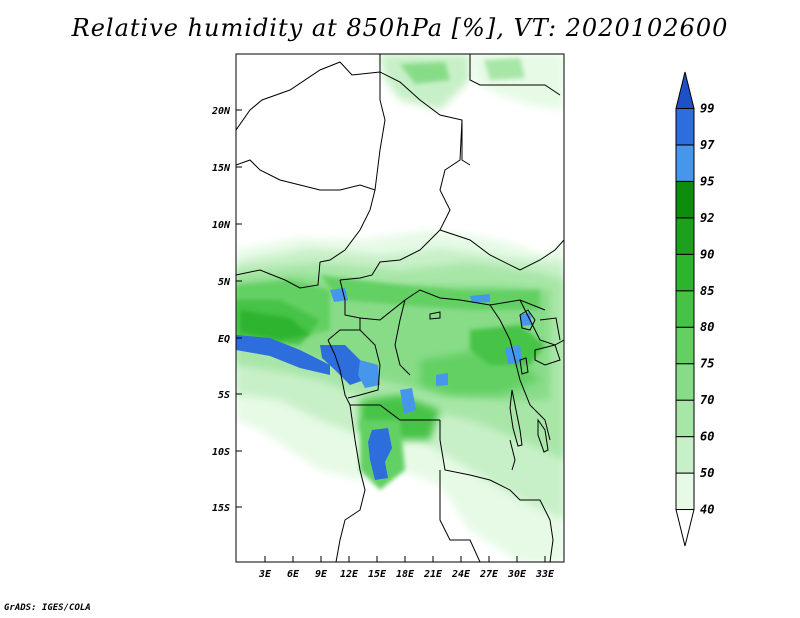 The height and width of the screenshot is (618, 800). What do you see at coordinates (226, 310) in the screenshot?
I see `lat-axis: 20N 15N 10N 5N EQ 5S 10S 15S` at bounding box center [226, 310].